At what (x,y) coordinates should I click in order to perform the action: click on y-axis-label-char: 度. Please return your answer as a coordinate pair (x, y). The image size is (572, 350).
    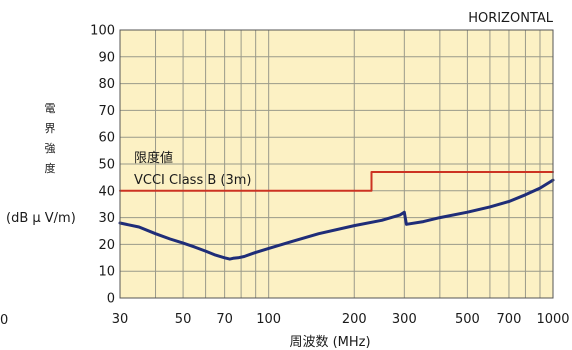
    Looking at the image, I should click on (50, 168).